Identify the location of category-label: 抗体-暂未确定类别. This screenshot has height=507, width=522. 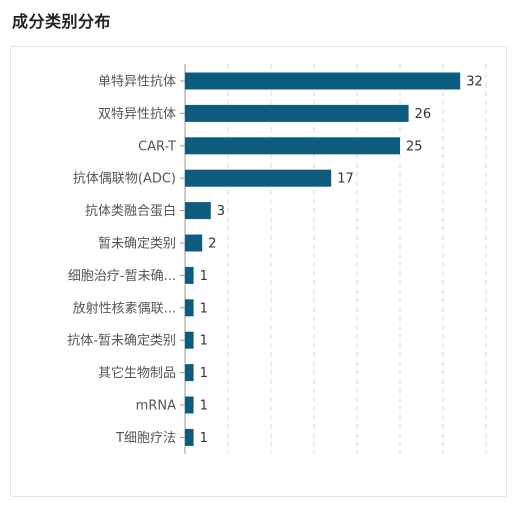
(121, 341).